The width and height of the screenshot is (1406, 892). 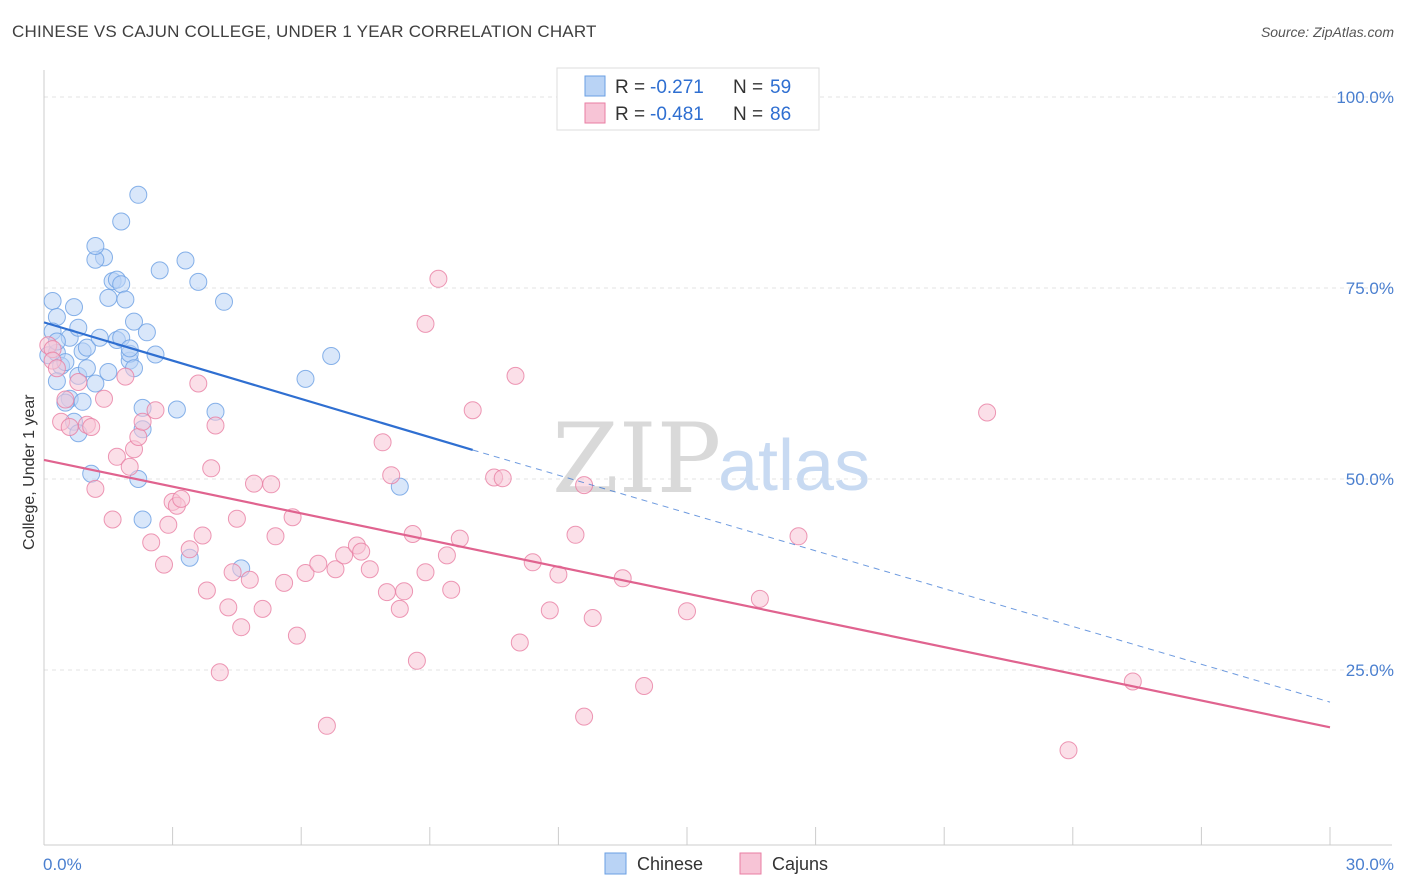 What do you see at coordinates (636, 459) in the screenshot?
I see `watermark-zip: ZIP` at bounding box center [636, 459].